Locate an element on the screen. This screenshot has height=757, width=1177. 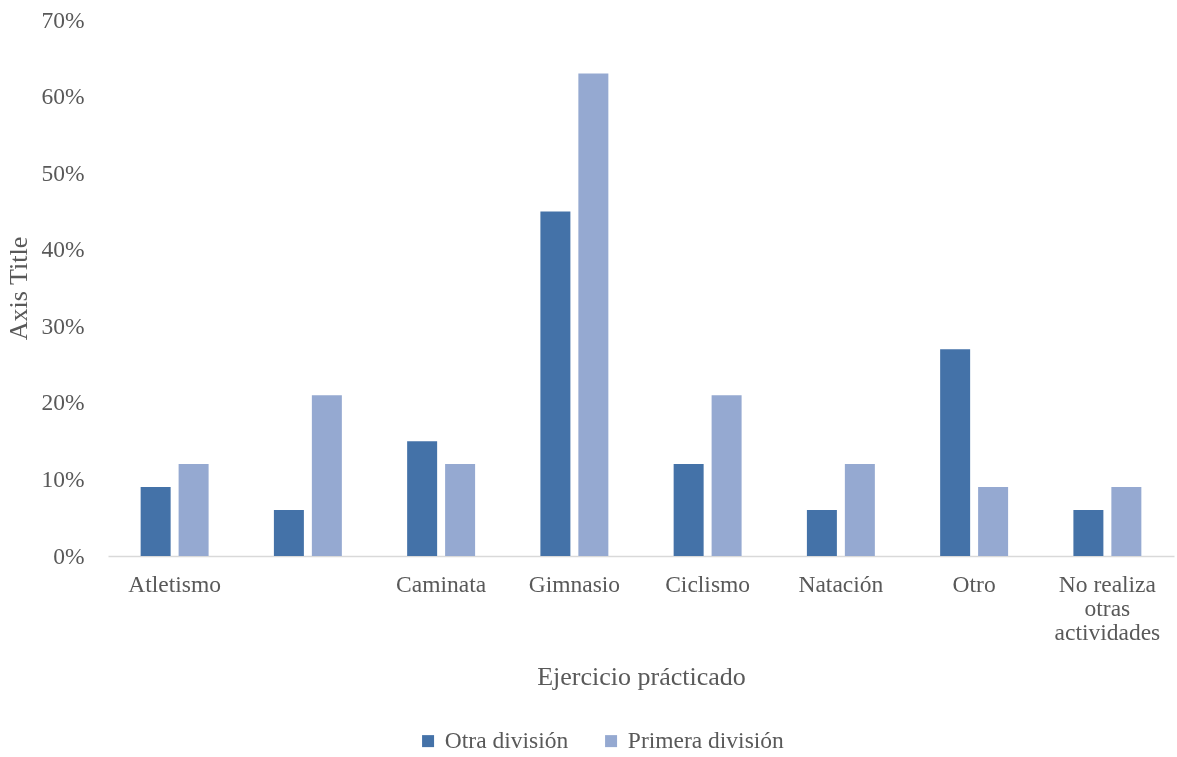
x-tick-label: Caminata is located at coordinates (441, 583).